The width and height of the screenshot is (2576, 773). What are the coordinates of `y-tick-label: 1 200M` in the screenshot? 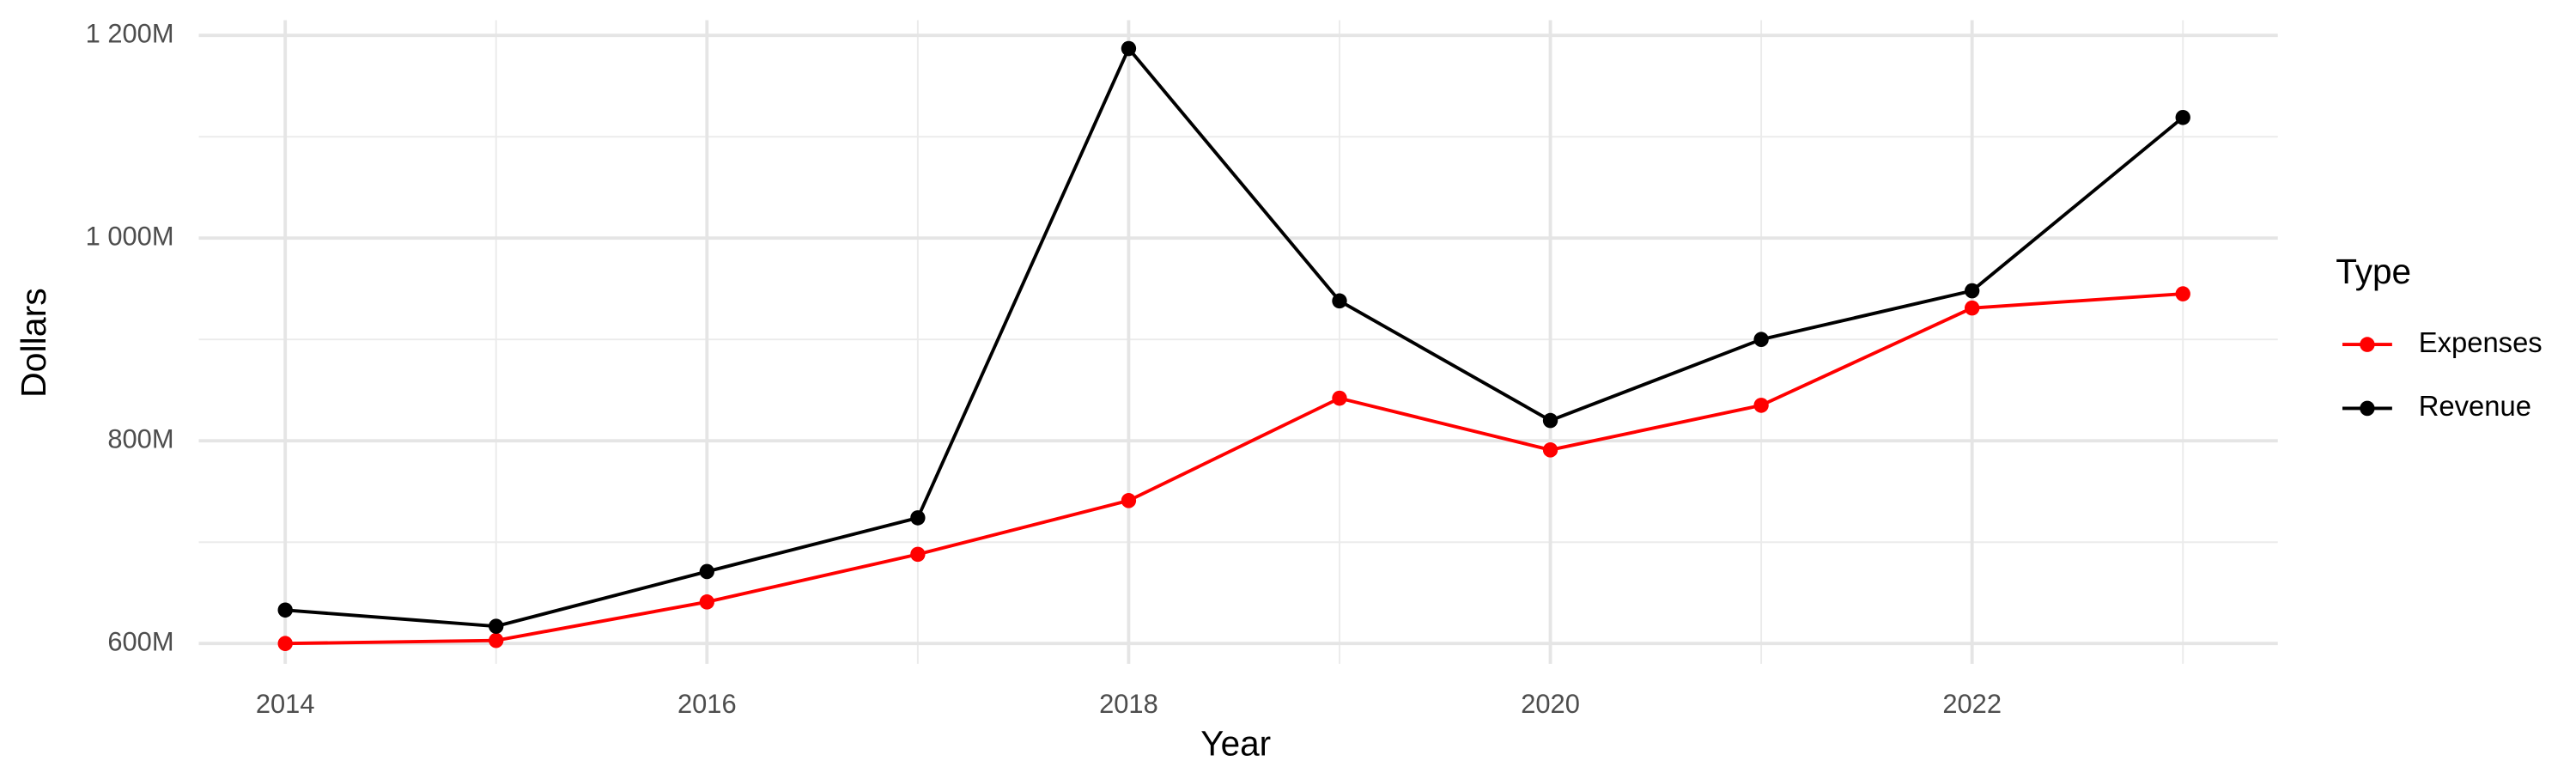 It's located at (130, 33).